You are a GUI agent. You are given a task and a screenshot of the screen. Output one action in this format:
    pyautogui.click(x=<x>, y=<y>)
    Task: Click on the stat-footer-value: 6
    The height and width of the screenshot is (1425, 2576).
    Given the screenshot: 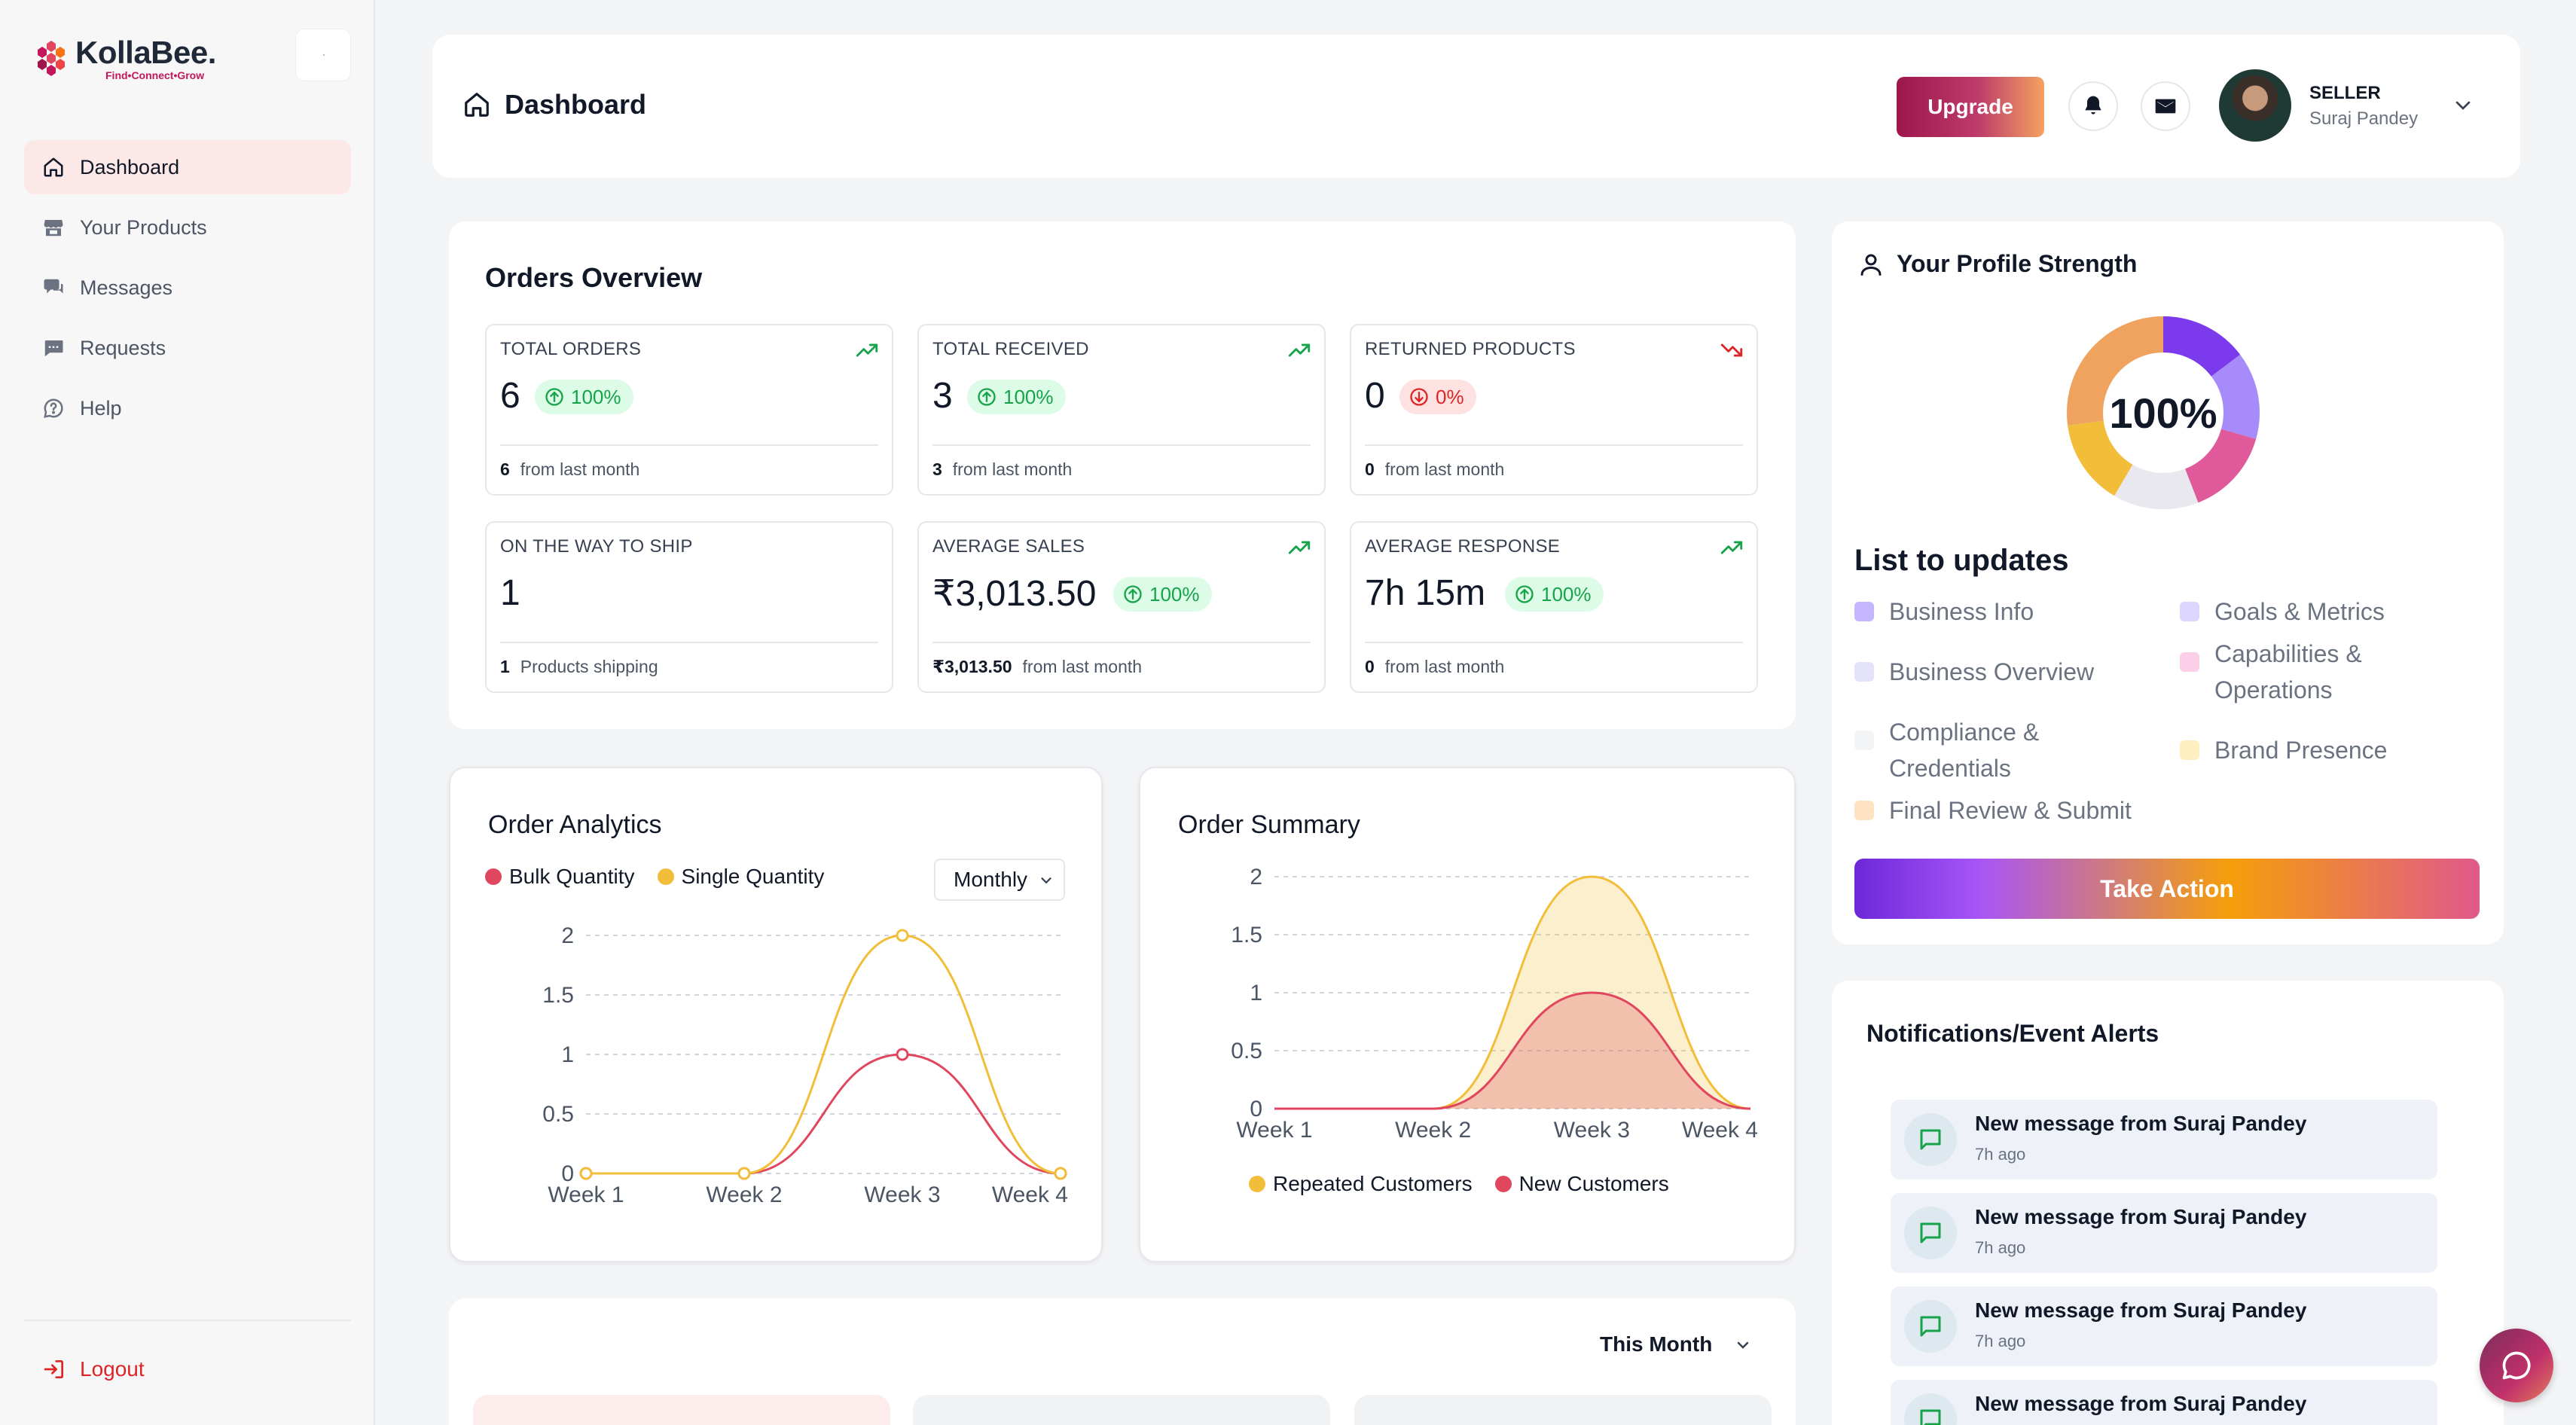 What is the action you would take?
    pyautogui.click(x=505, y=469)
    